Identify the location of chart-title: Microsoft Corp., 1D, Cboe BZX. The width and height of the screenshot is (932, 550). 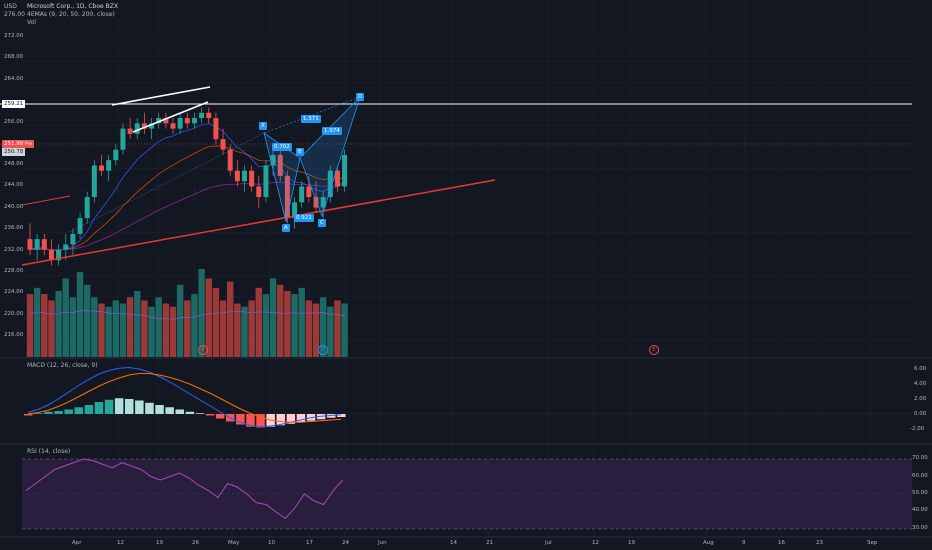
(72, 6).